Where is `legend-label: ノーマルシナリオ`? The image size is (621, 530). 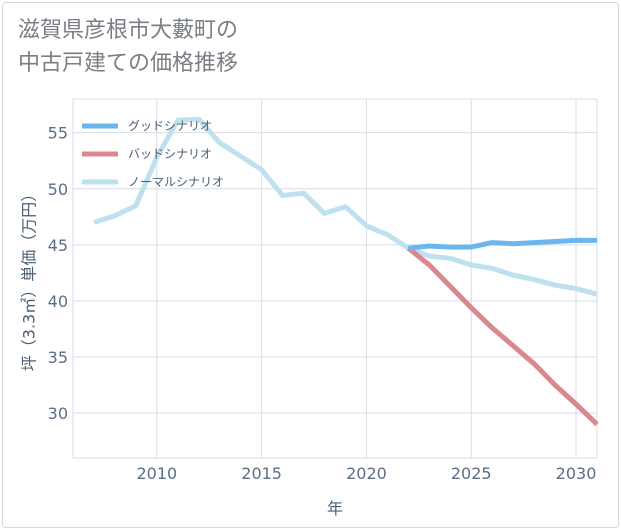 legend-label: ノーマルシナリオ is located at coordinates (176, 182).